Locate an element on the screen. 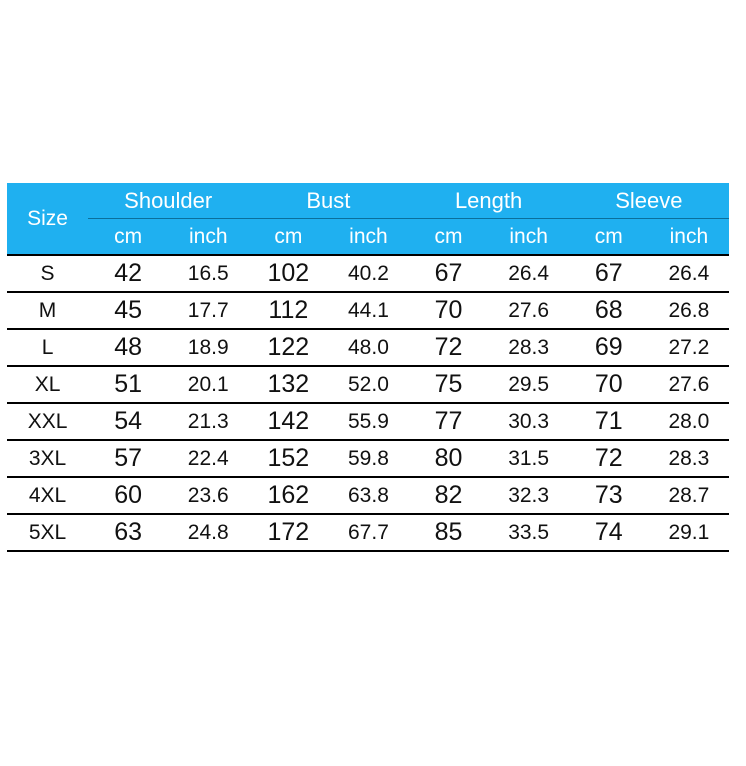  cm-cell: 122 is located at coordinates (288, 347).